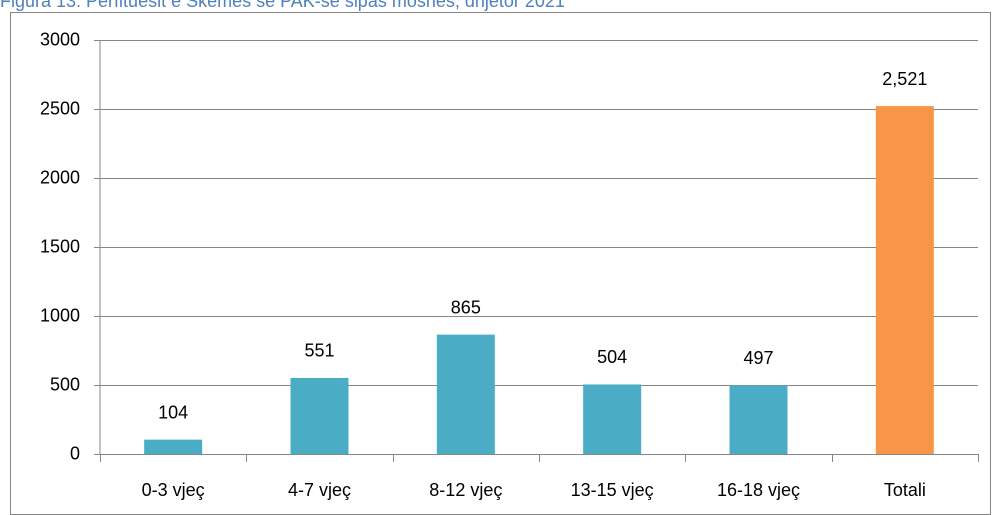 The width and height of the screenshot is (994, 515). Describe the element at coordinates (319, 490) in the screenshot. I see `x-tick-label: 4-7 vjeç` at that location.